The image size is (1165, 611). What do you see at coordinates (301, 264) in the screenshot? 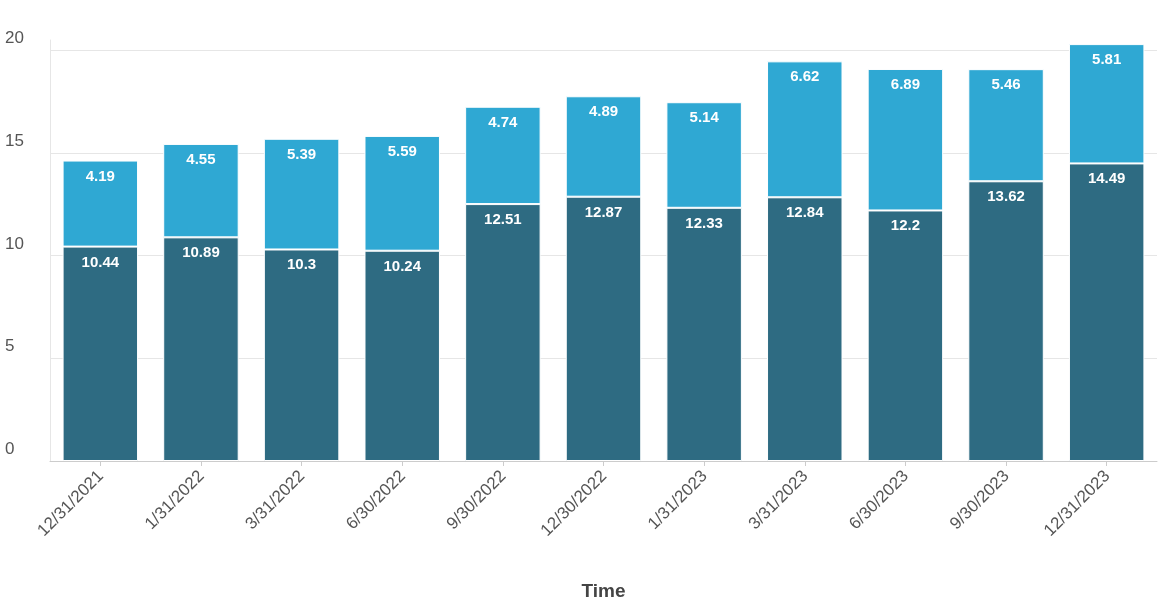
I see `data-label: 10.3` at bounding box center [301, 264].